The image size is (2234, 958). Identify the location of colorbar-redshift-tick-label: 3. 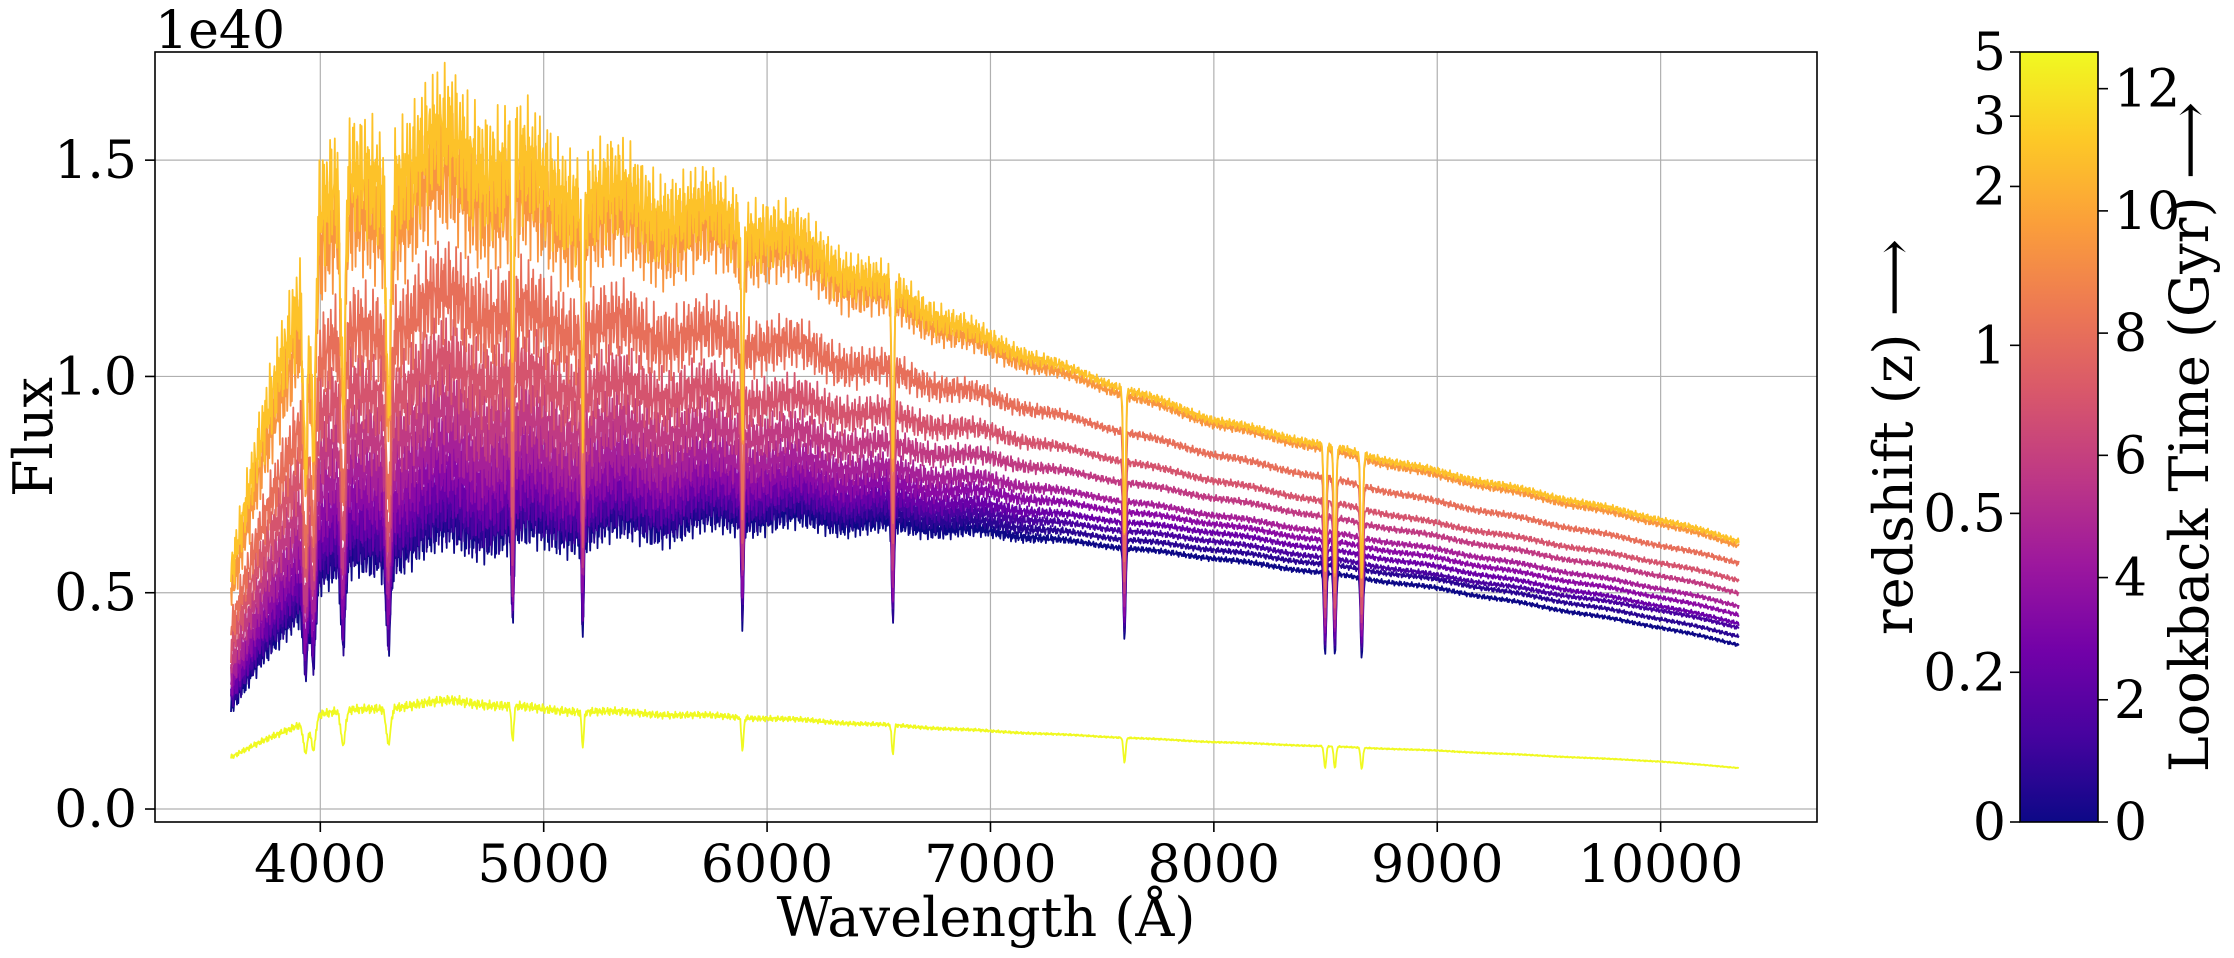
(1989, 117).